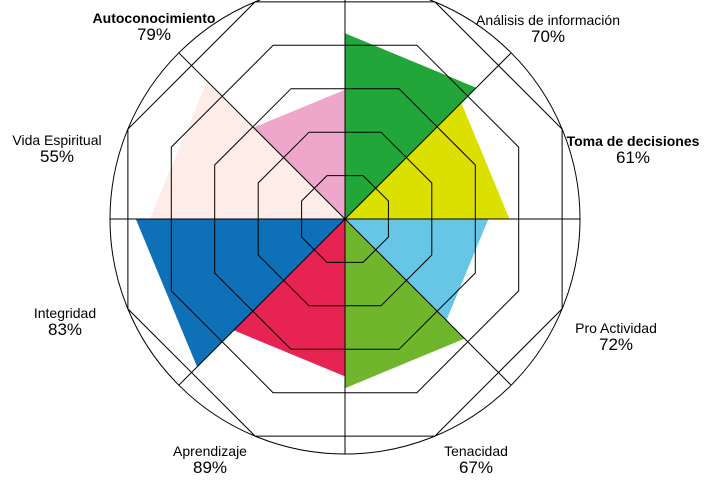  I want to click on category-value: 67%, so click(476, 467).